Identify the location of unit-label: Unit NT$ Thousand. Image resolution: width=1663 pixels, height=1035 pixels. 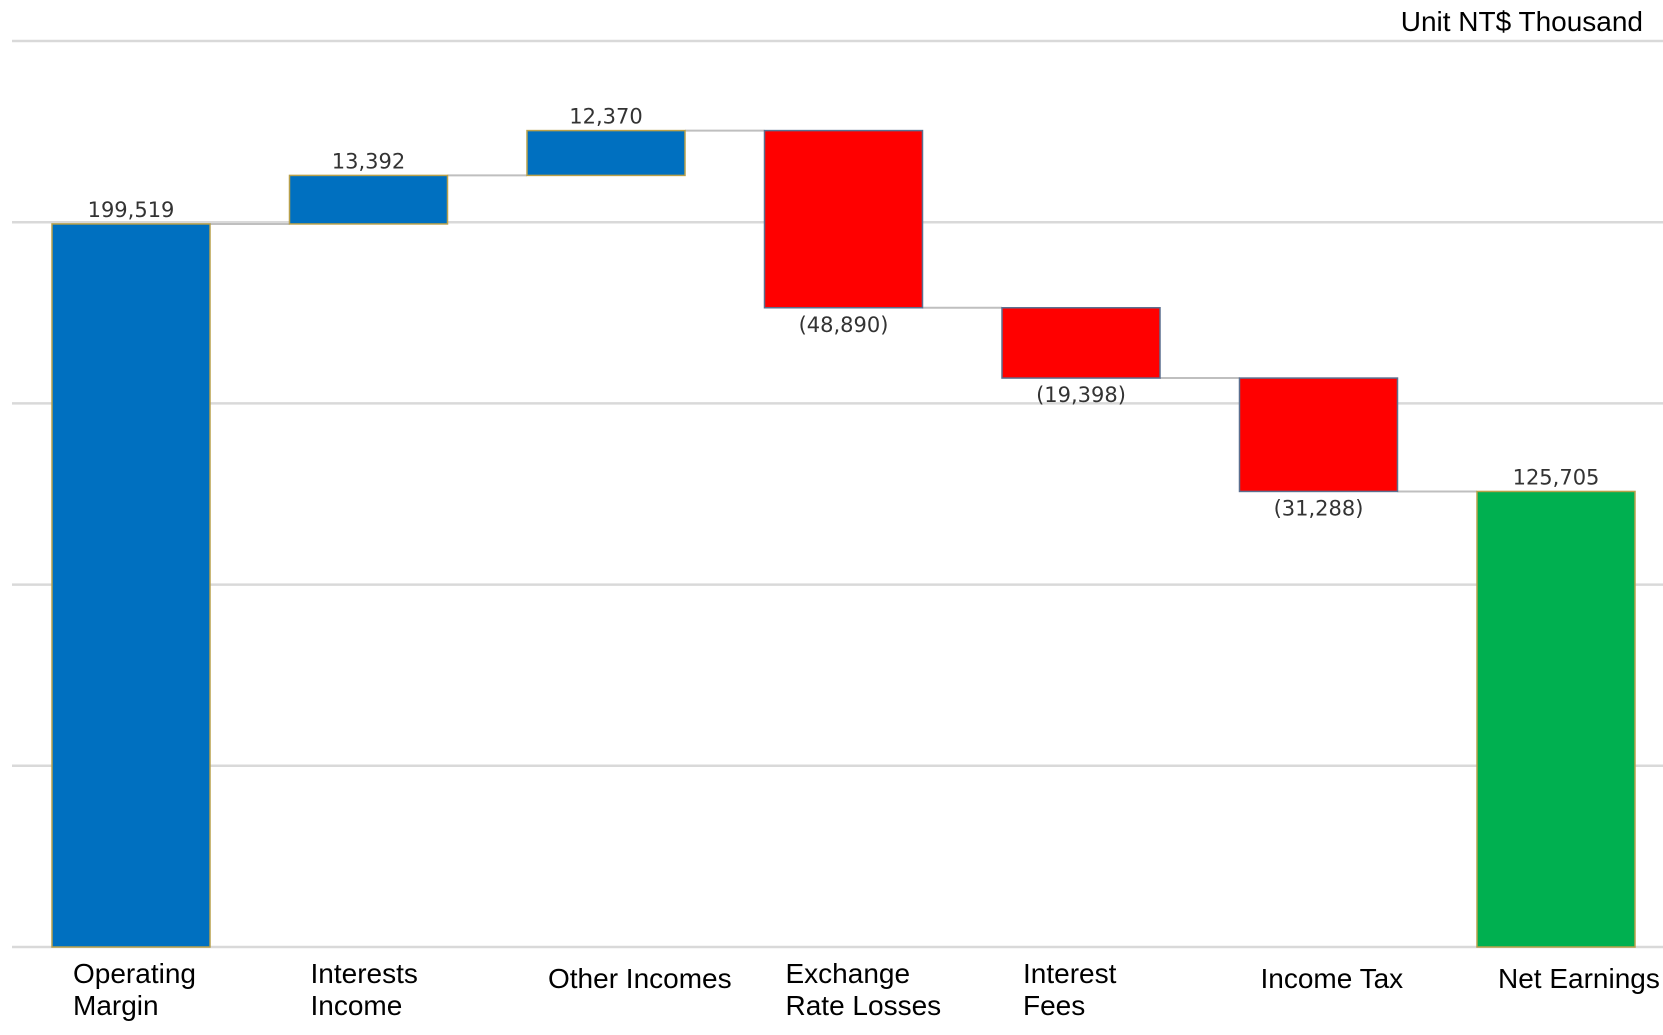
(1521, 21).